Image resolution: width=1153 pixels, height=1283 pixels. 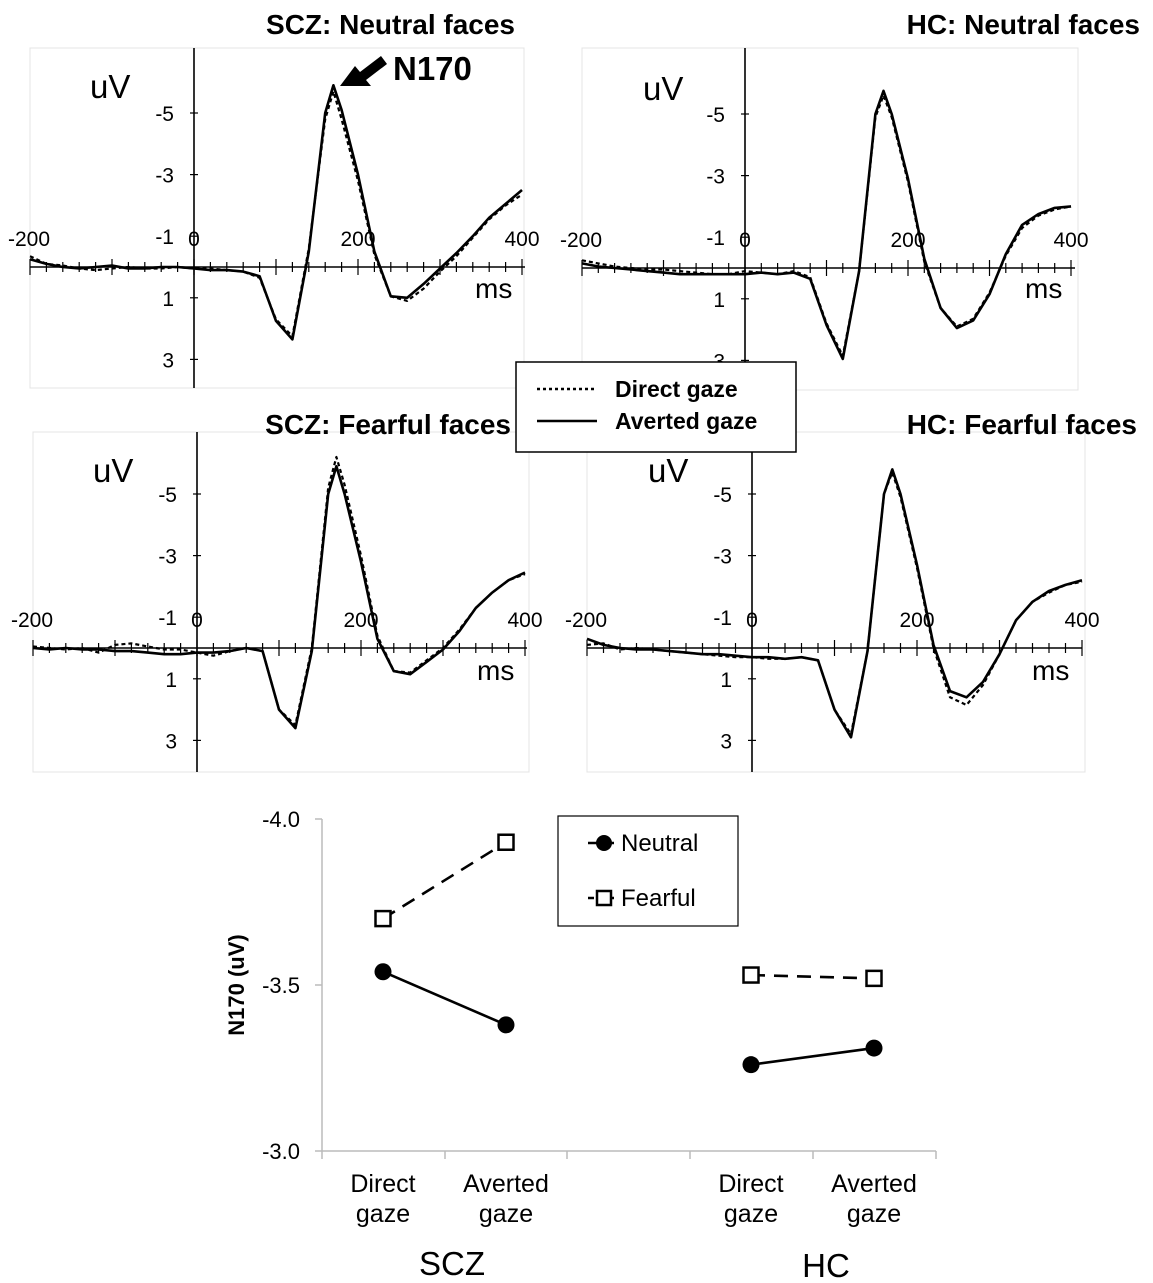 I want to click on y-axis-label: N170 (uV), so click(x=236, y=984).